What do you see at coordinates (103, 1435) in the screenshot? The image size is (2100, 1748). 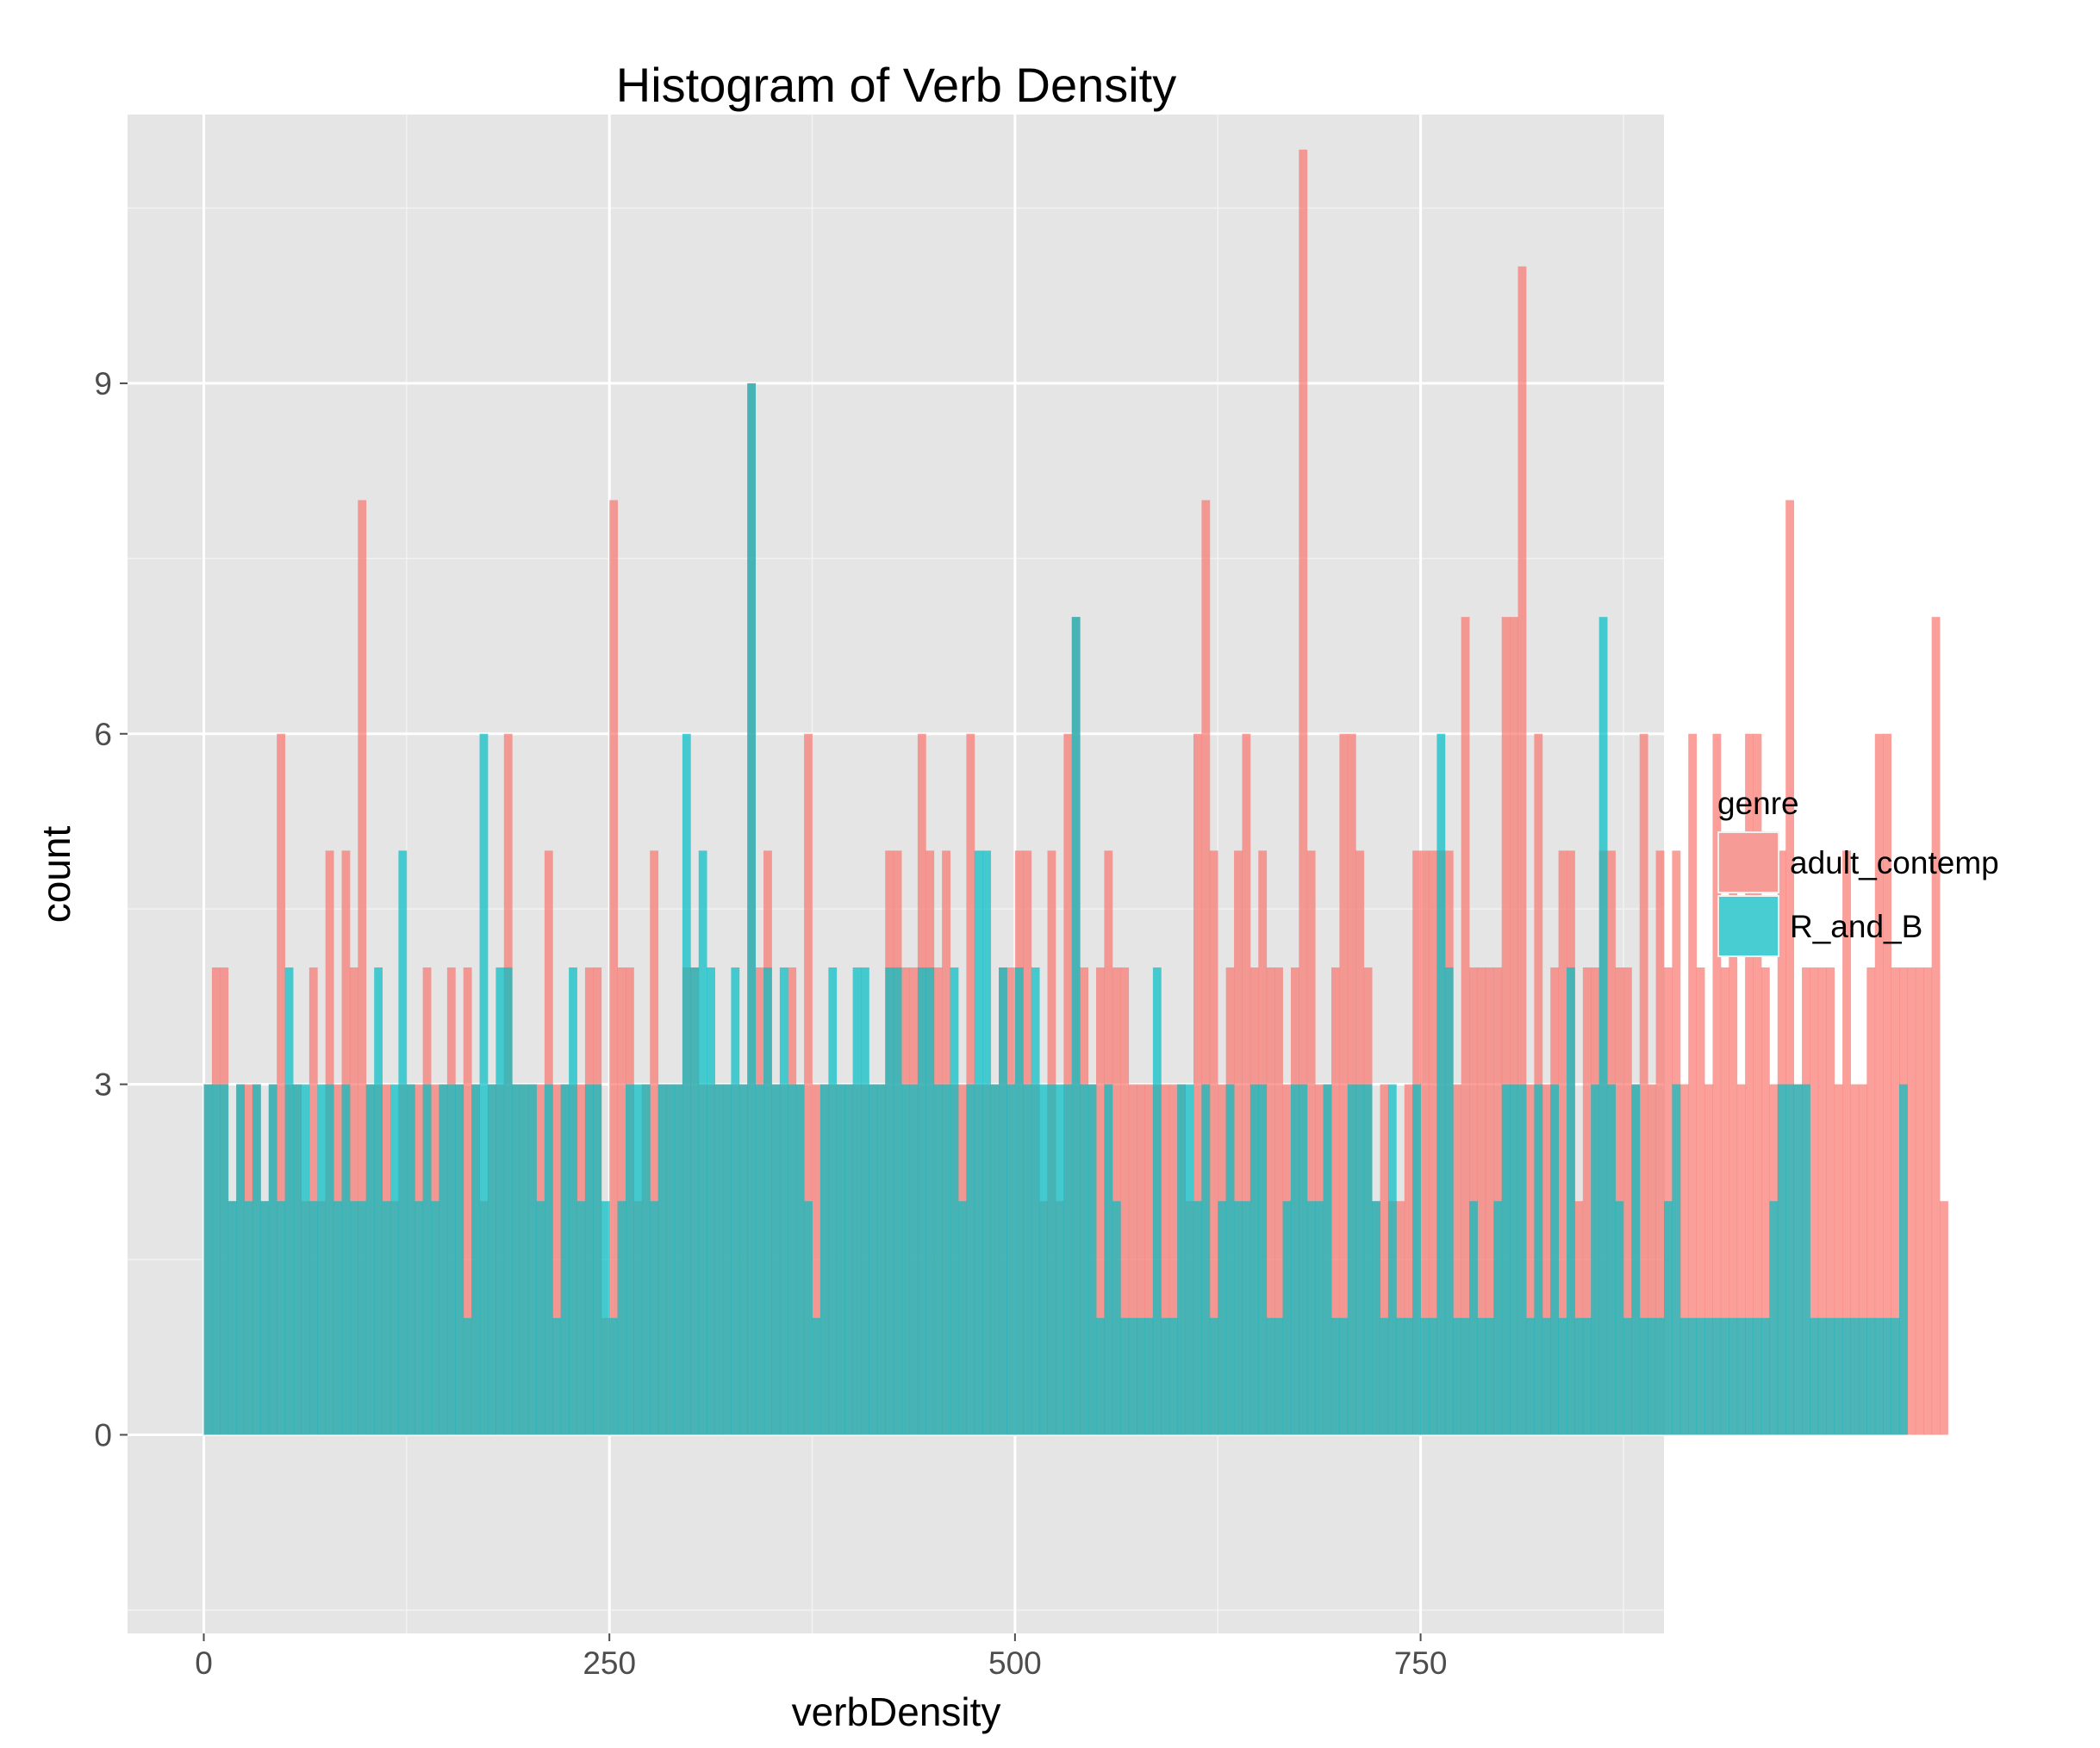 I see `y-tick-label: 0` at bounding box center [103, 1435].